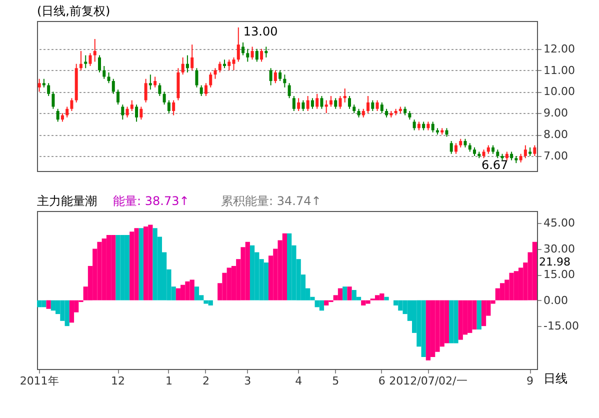 The width and height of the screenshot is (599, 418). What do you see at coordinates (559, 91) in the screenshot?
I see `y-tick-label: 10.00` at bounding box center [559, 91].